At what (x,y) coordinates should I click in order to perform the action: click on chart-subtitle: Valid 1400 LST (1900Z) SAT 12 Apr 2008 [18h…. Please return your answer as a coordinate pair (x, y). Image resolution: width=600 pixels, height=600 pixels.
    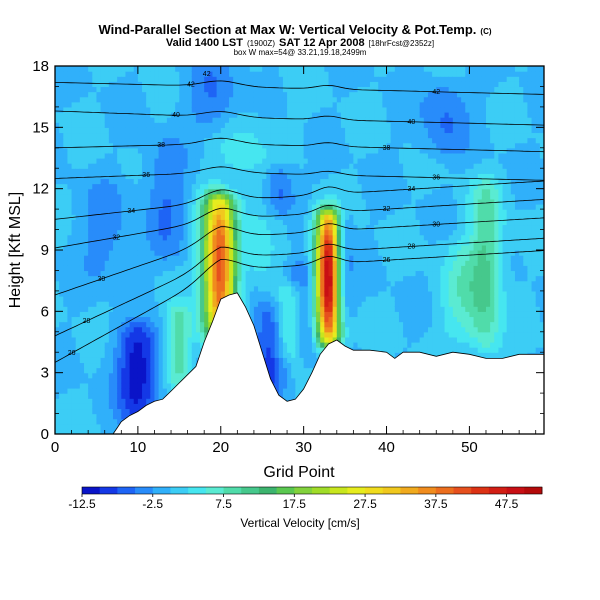
    Looking at the image, I should click on (300, 43).